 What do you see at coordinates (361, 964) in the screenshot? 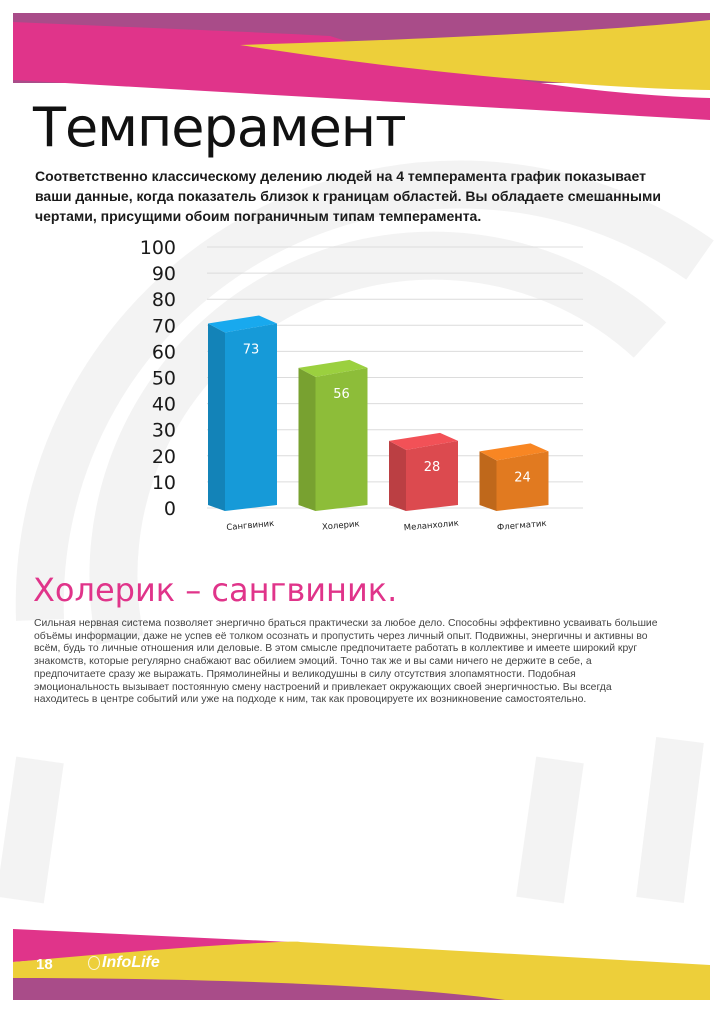
I see `bottom-banner` at bounding box center [361, 964].